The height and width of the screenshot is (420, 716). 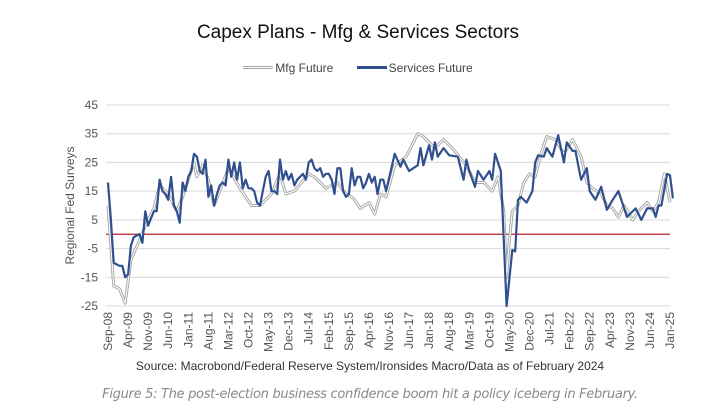 I want to click on x-tick-label: Nov-09, so click(x=148, y=331).